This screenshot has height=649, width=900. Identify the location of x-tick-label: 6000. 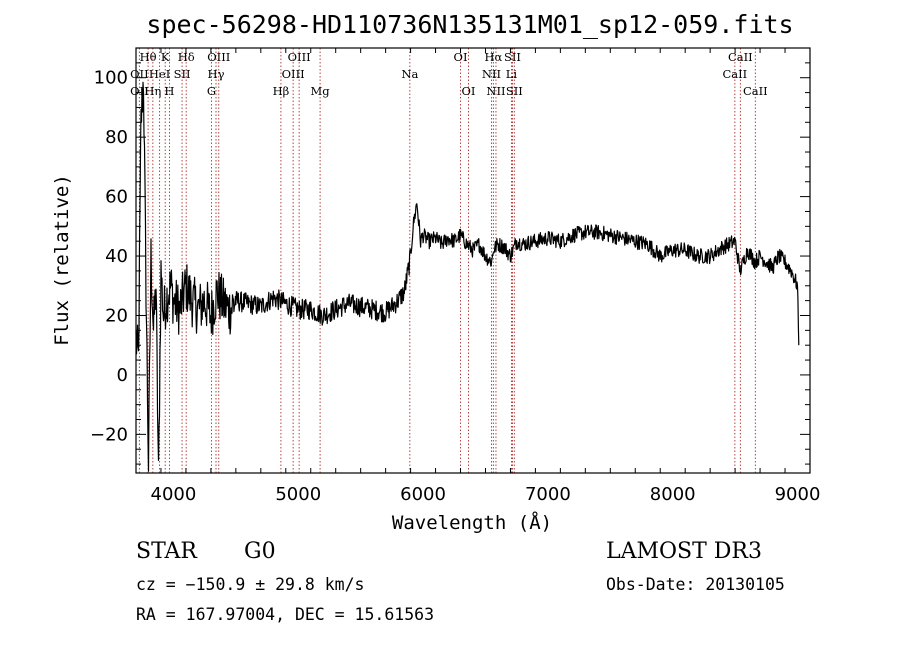
(423, 494).